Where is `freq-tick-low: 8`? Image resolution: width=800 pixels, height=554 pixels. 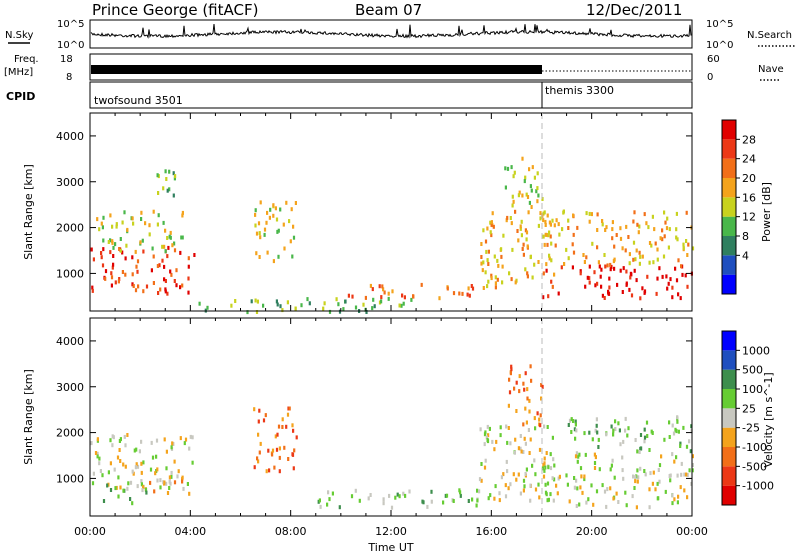 freq-tick-low: 8 is located at coordinates (69, 77).